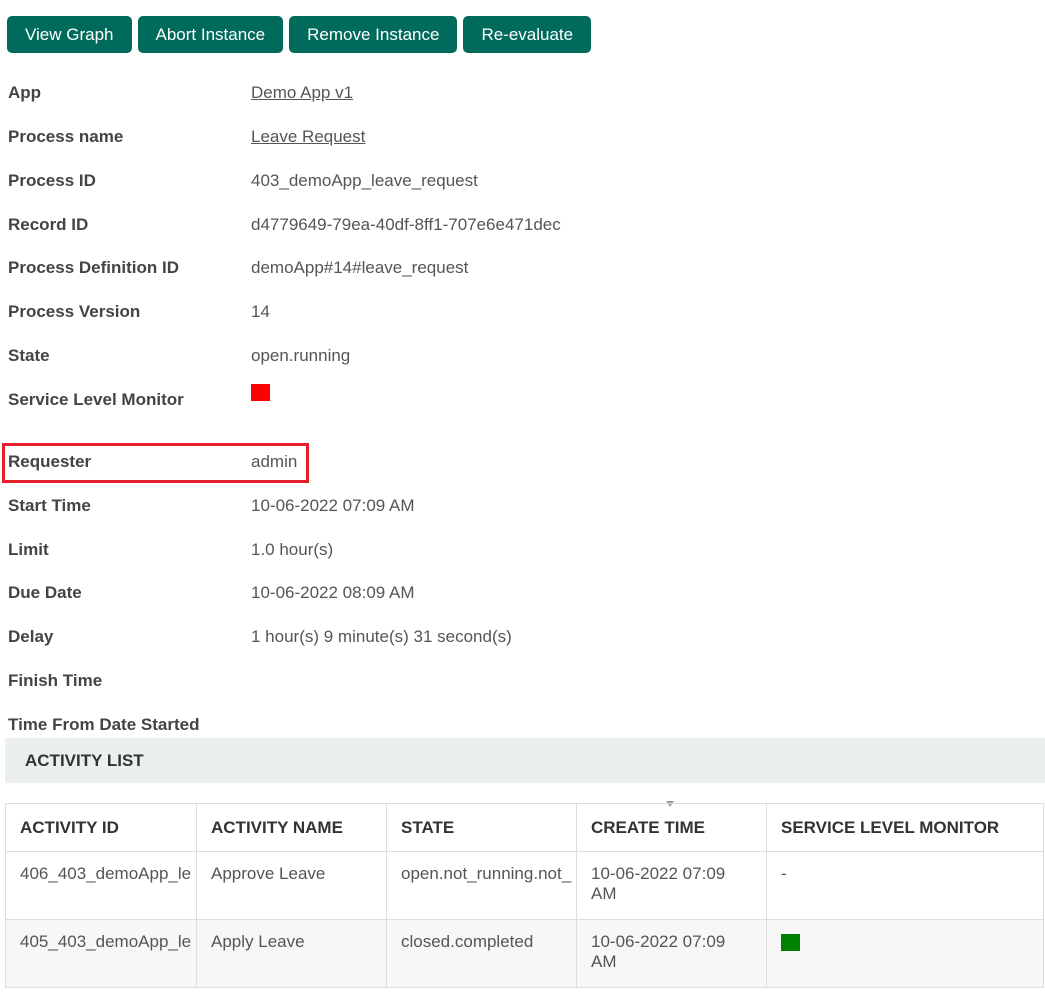 This screenshot has width=1045, height=993. What do you see at coordinates (308, 136) in the screenshot?
I see `process-name-link: Leave Request` at bounding box center [308, 136].